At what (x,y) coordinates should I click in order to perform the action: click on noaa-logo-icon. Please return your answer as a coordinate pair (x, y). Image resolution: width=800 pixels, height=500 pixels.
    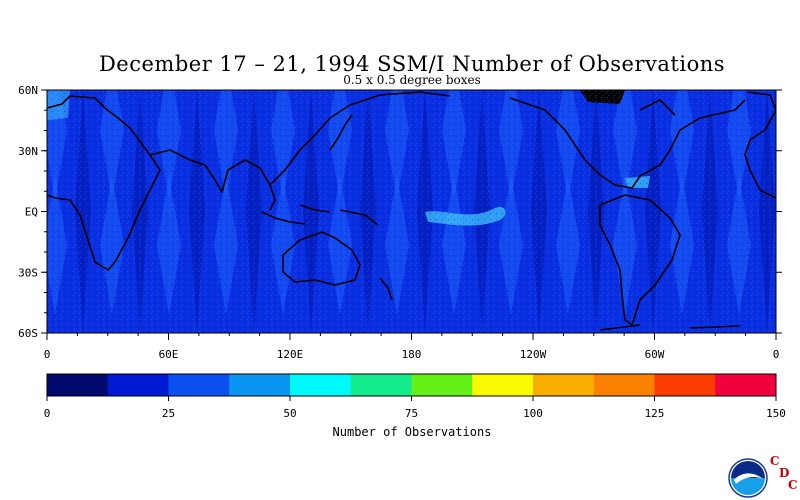
    Looking at the image, I should click on (748, 478).